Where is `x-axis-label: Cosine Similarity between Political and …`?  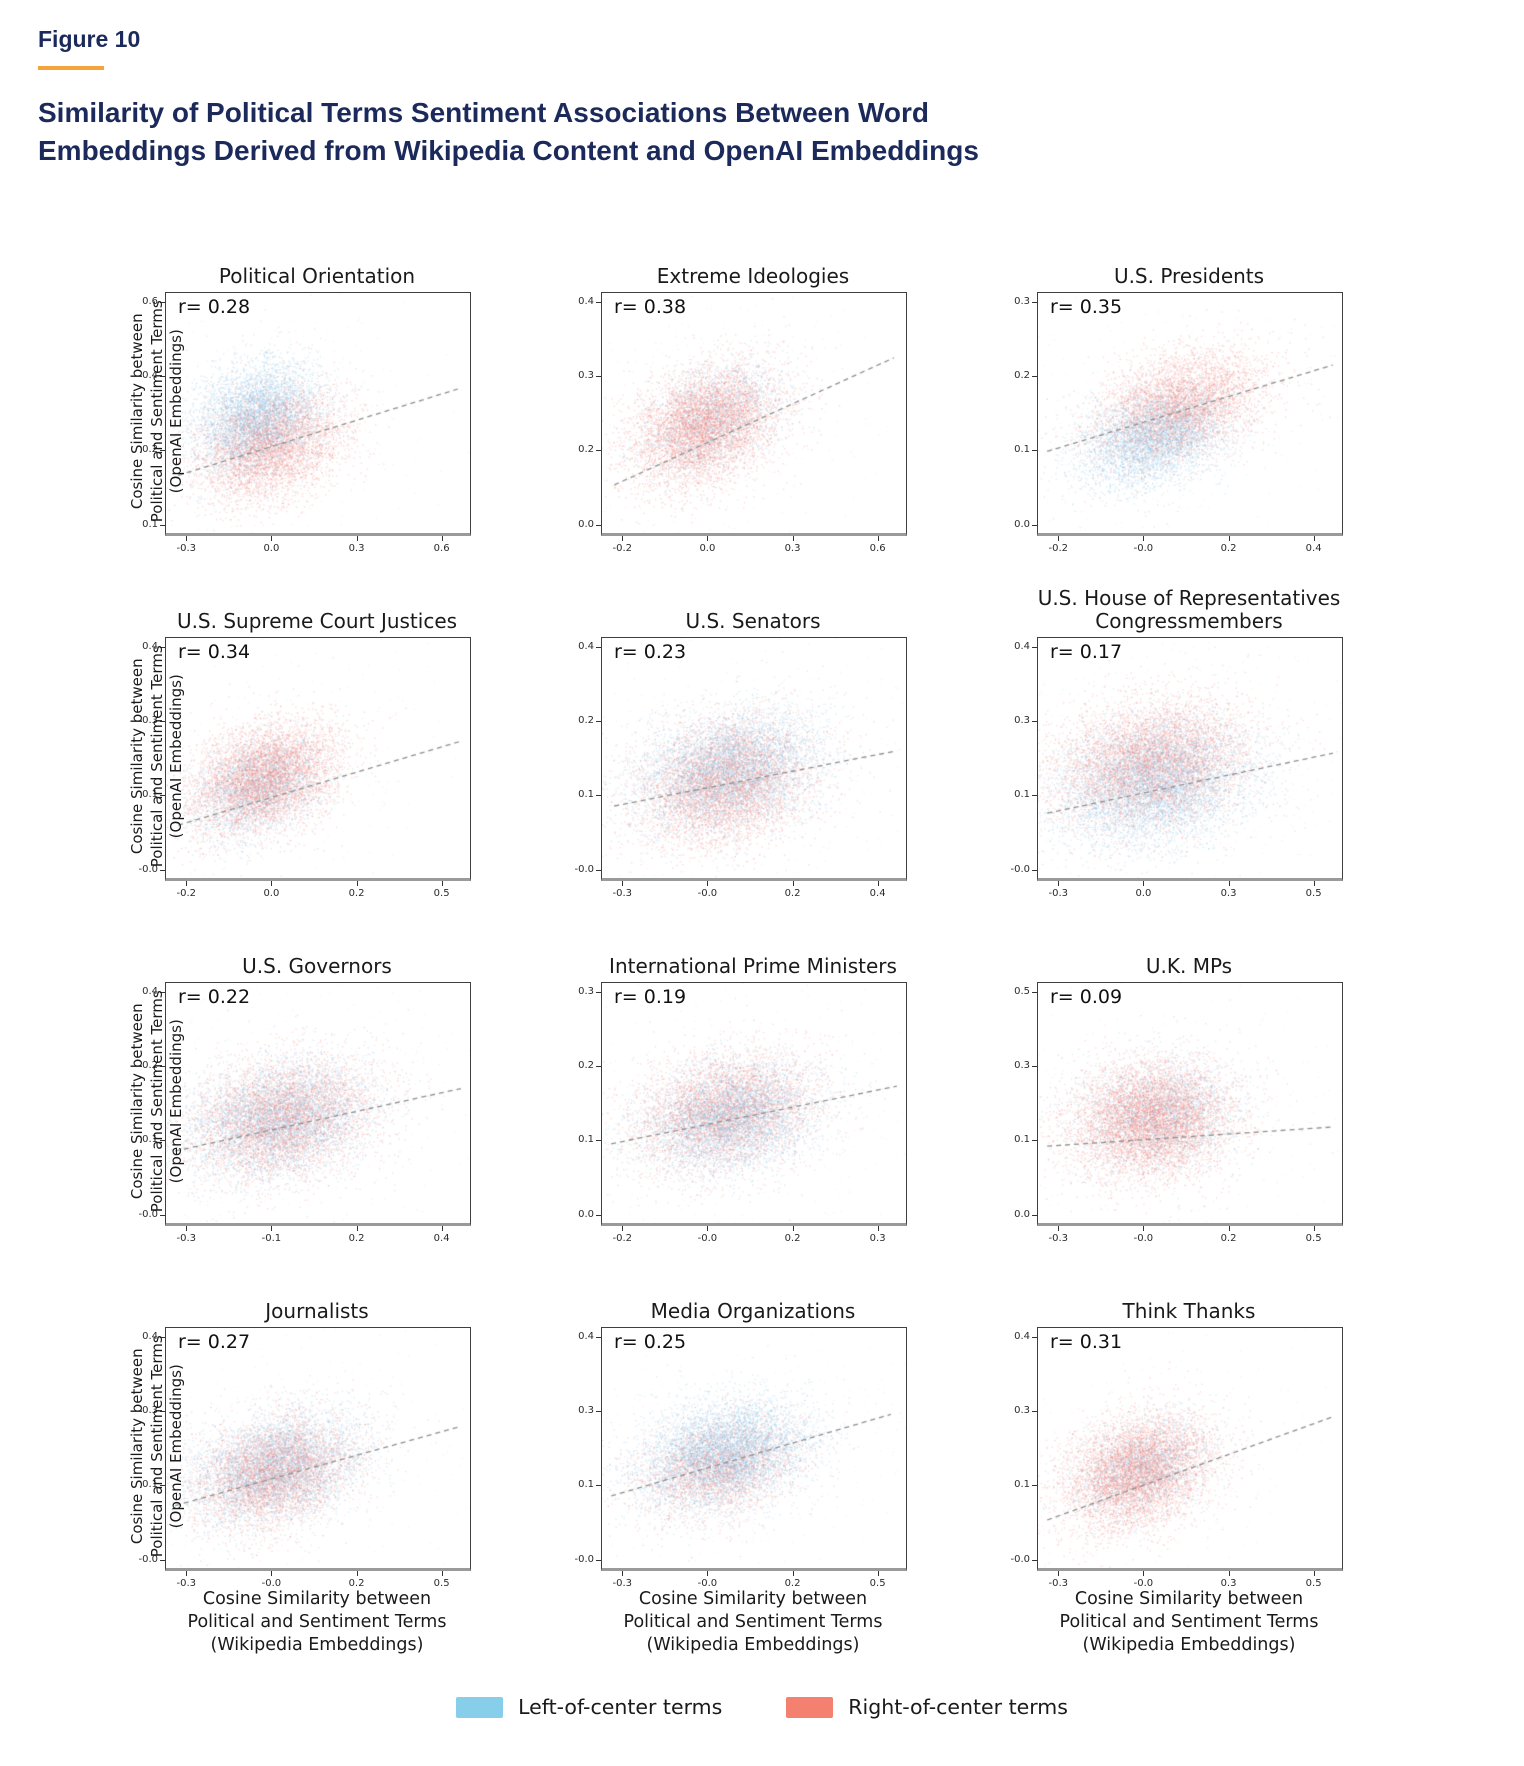 x-axis-label: Cosine Similarity between Political and … is located at coordinates (753, 1622).